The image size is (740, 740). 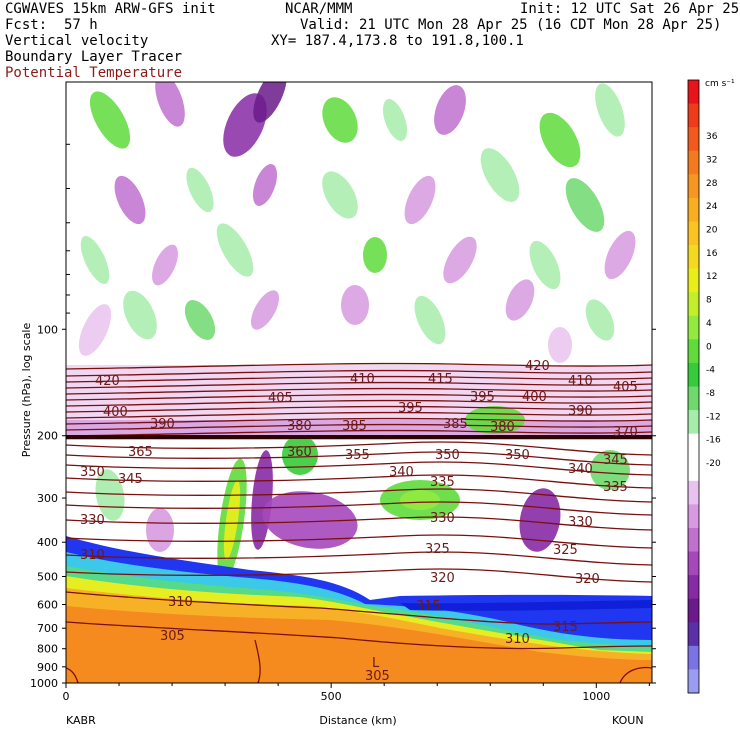 What do you see at coordinates (565, 627) in the screenshot?
I see `theta-label: 315` at bounding box center [565, 627].